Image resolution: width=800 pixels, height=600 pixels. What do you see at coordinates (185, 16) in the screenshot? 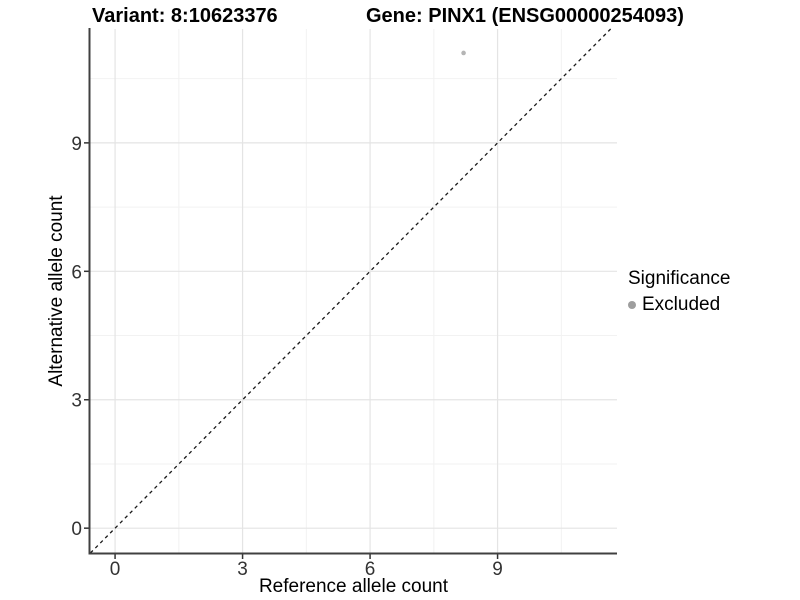
I see `plot-title-variant: Variant: 8:10623376` at bounding box center [185, 16].